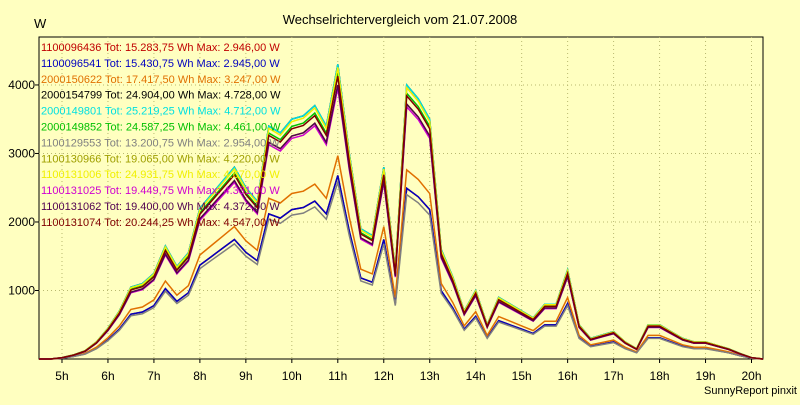  What do you see at coordinates (384, 376) in the screenshot?
I see `x-tick-label: 12h` at bounding box center [384, 376].